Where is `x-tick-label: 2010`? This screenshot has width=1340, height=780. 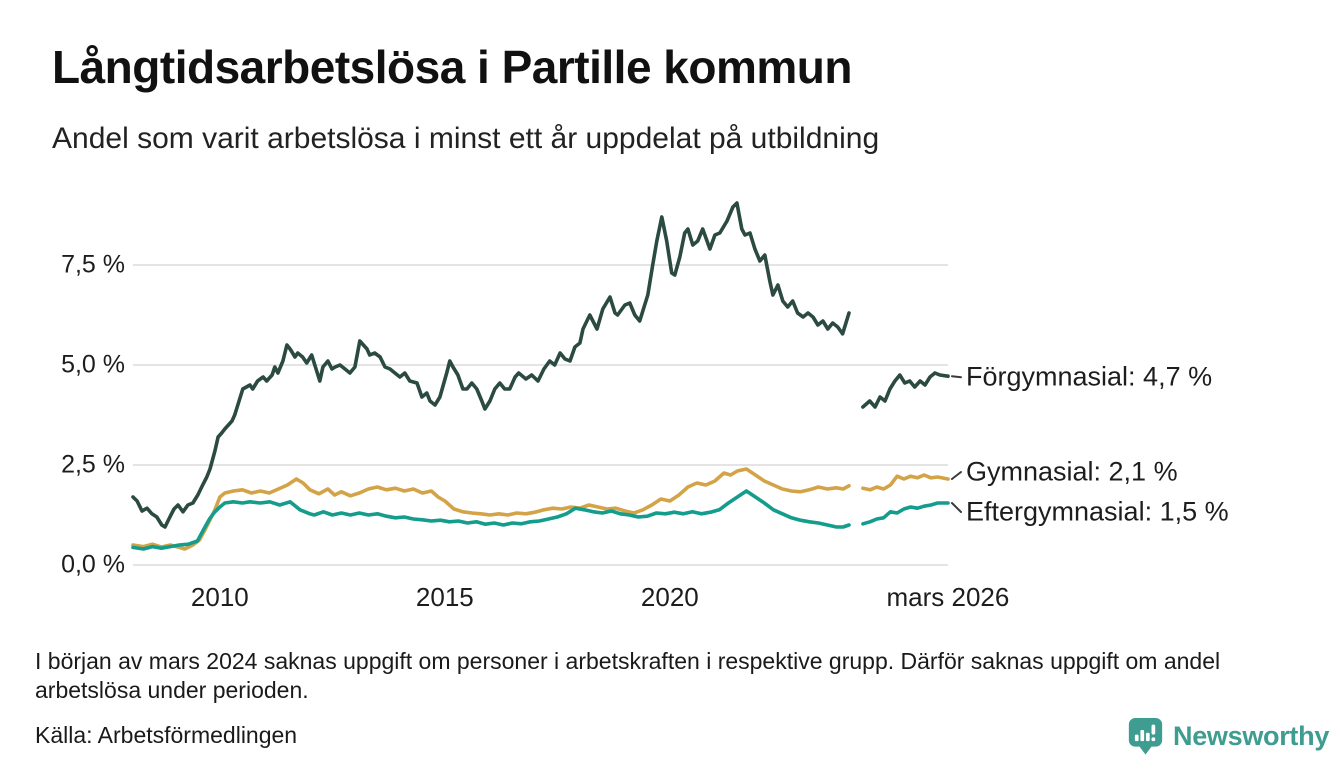
x-tick-label: 2010 is located at coordinates (219, 597).